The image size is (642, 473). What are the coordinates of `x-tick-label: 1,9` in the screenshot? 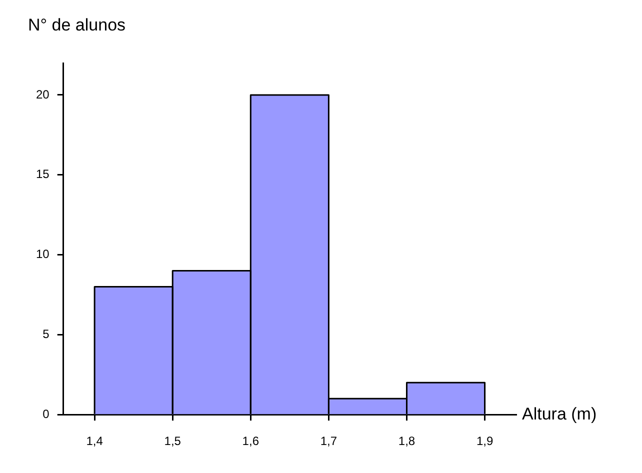 It's located at (485, 441).